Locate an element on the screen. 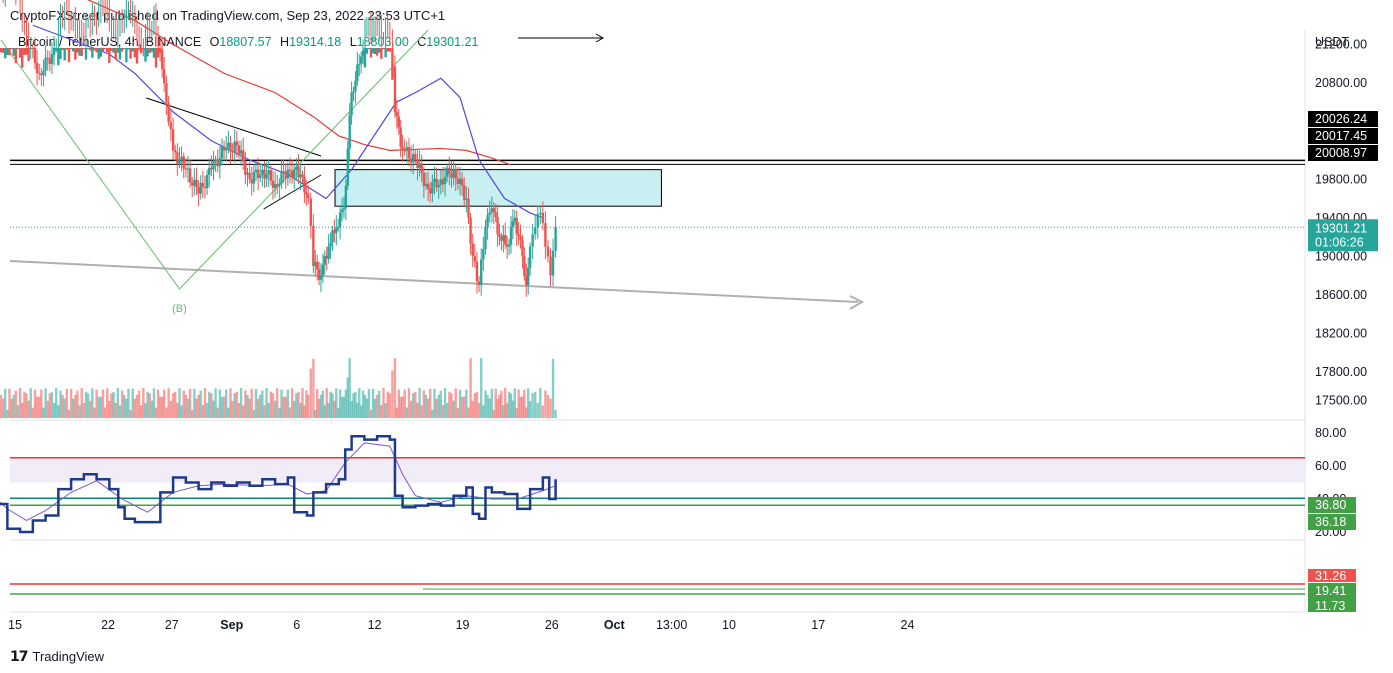  time-axis-label: 15 is located at coordinates (15, 625).